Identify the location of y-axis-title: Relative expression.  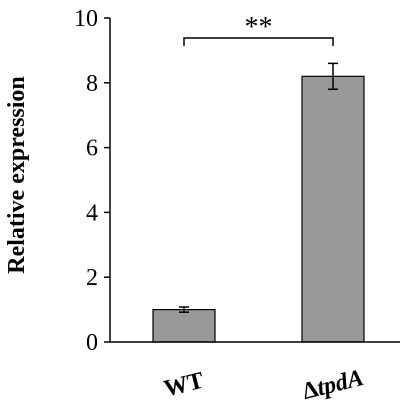
(17, 175).